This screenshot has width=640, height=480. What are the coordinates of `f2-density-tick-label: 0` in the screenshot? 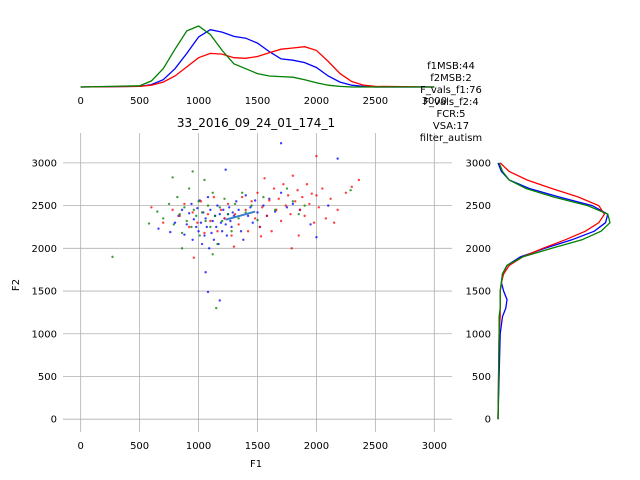 It's located at (488, 420).